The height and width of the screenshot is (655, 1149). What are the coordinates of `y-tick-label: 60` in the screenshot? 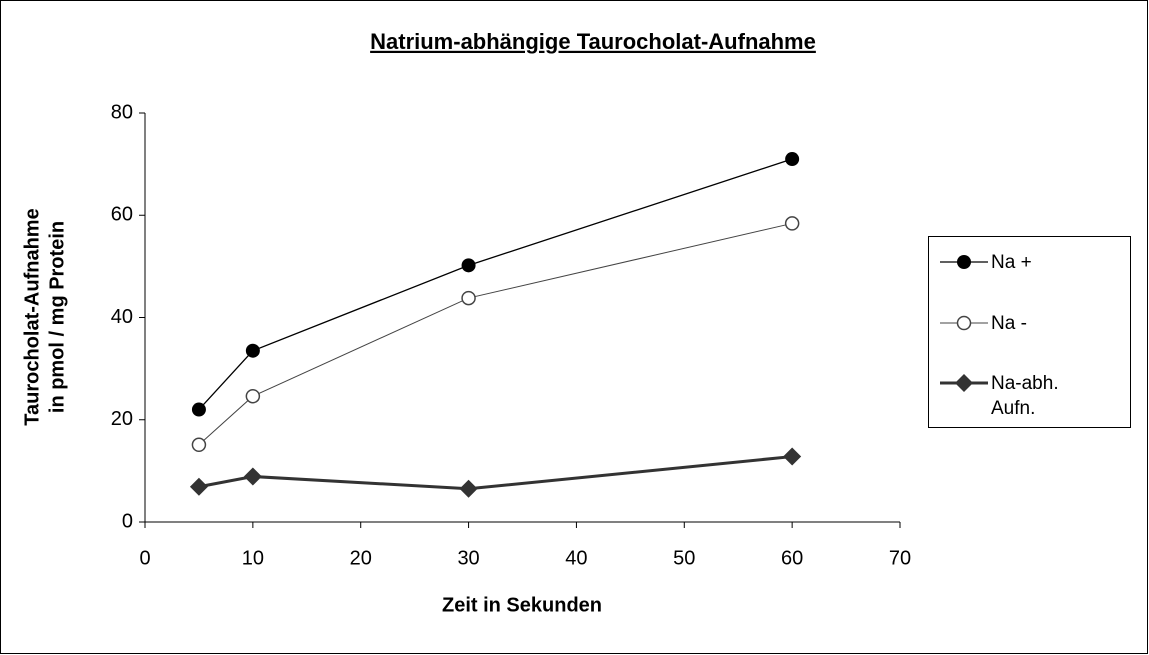 It's located at (122, 215).